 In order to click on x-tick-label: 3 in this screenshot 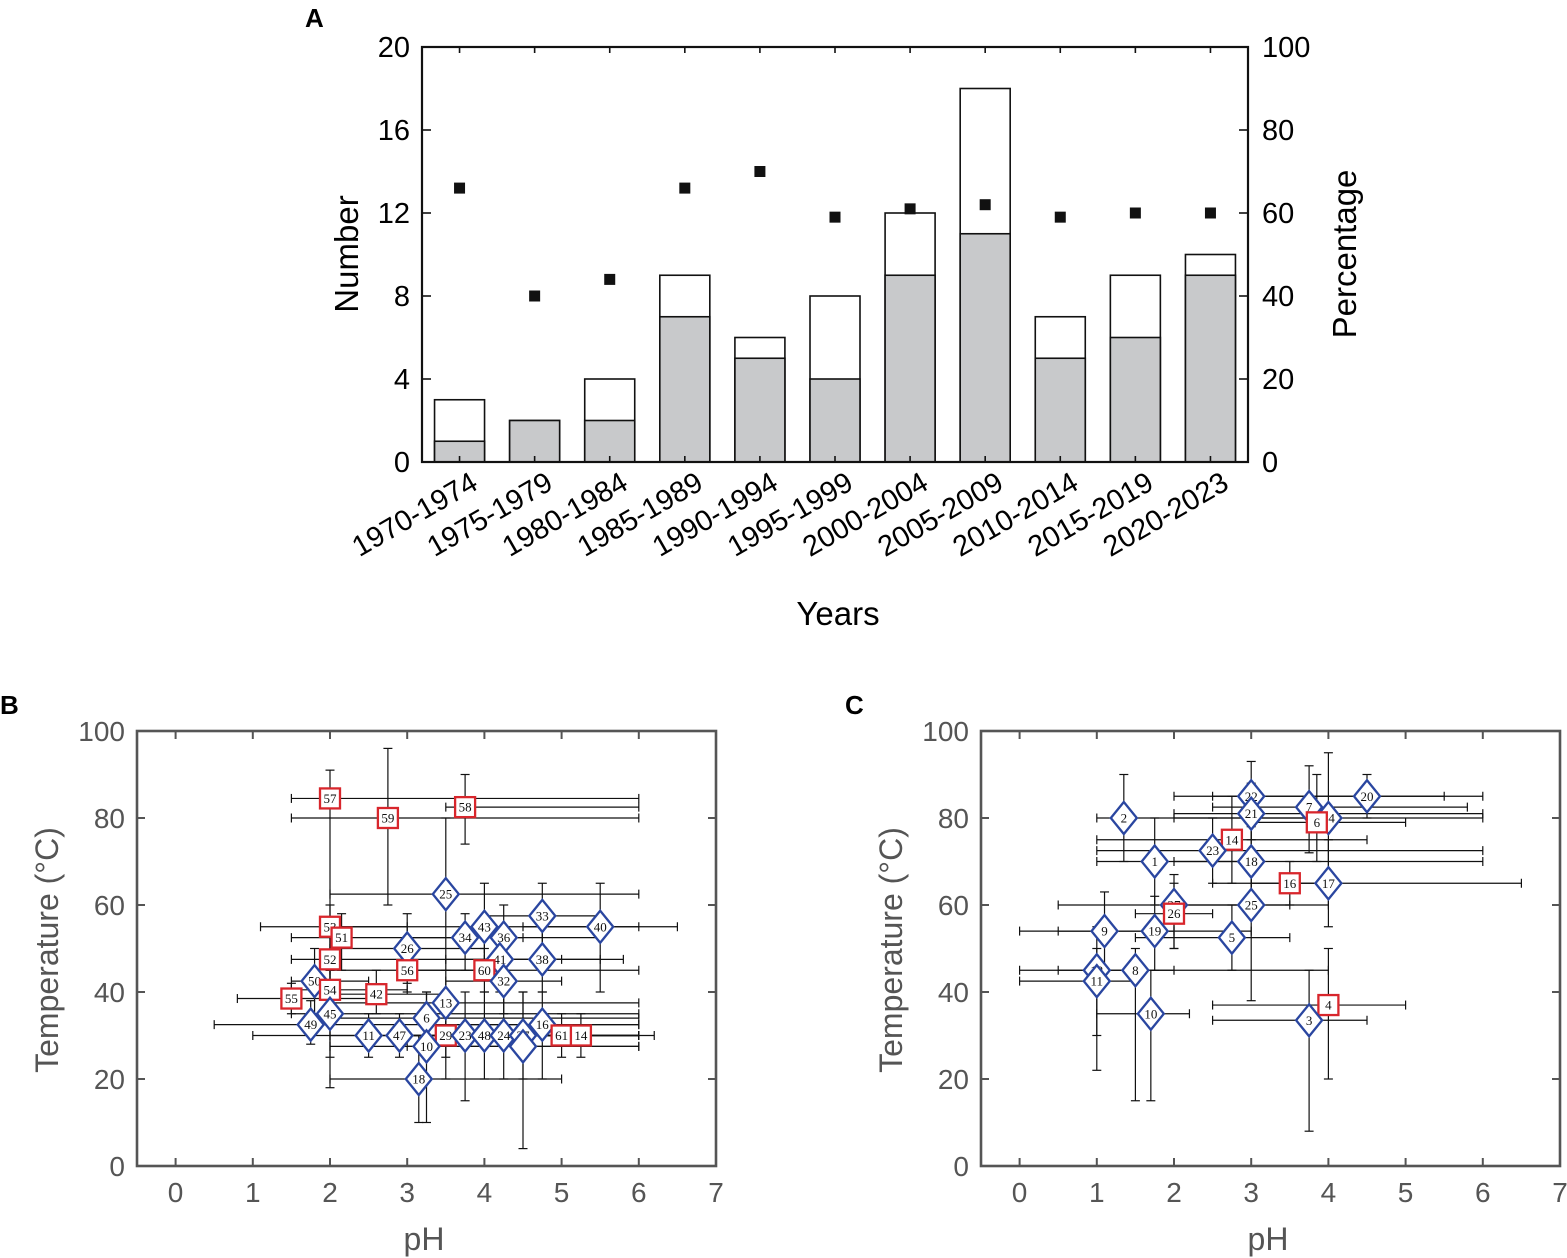, I will do `click(407, 1192)`.